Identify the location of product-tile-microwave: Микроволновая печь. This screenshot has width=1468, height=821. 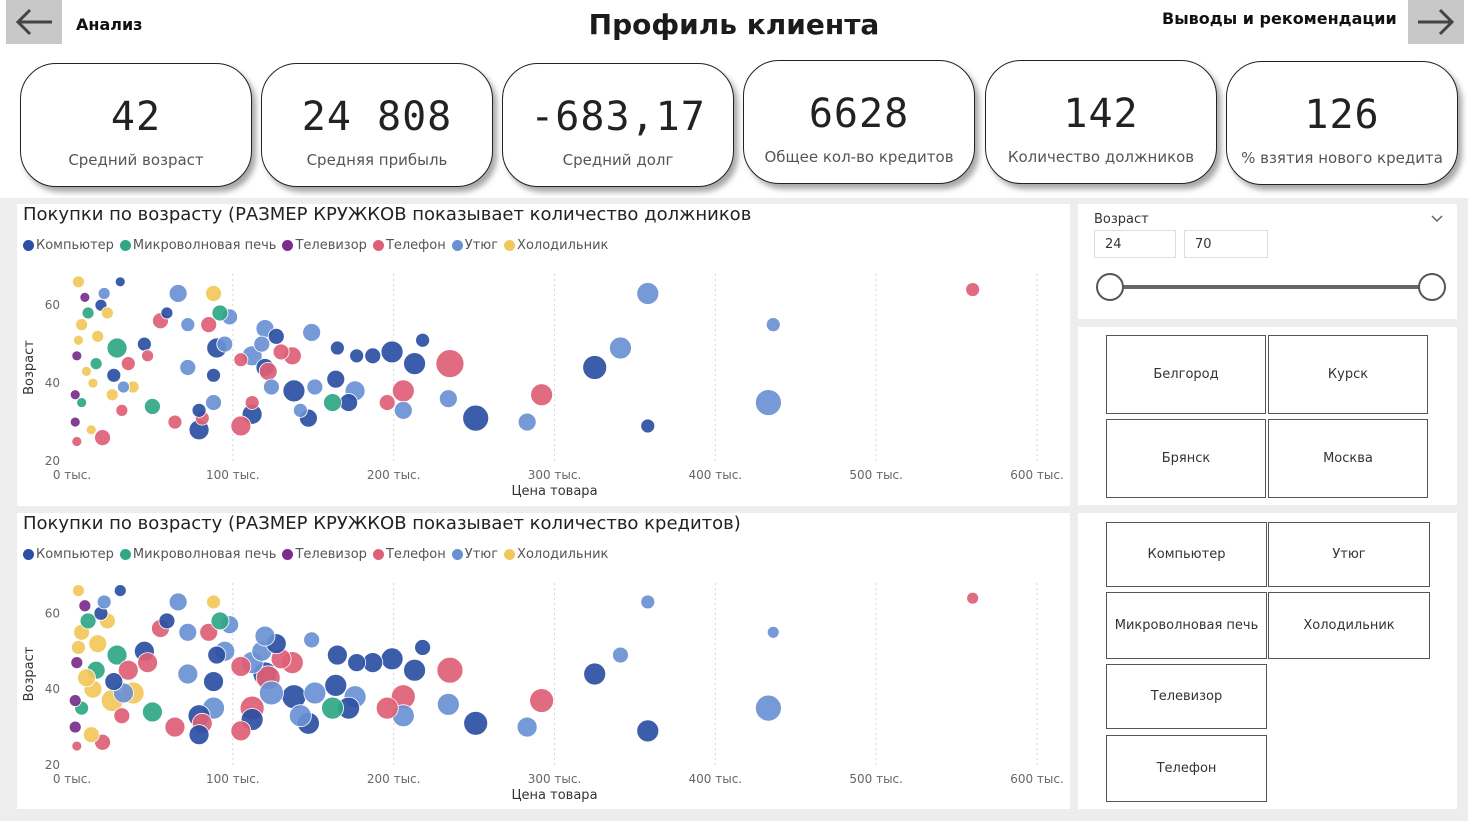
(1186, 625).